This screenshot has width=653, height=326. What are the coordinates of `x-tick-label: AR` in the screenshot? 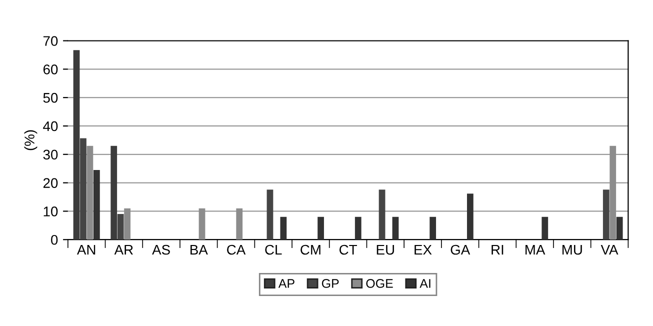 It's located at (123, 249).